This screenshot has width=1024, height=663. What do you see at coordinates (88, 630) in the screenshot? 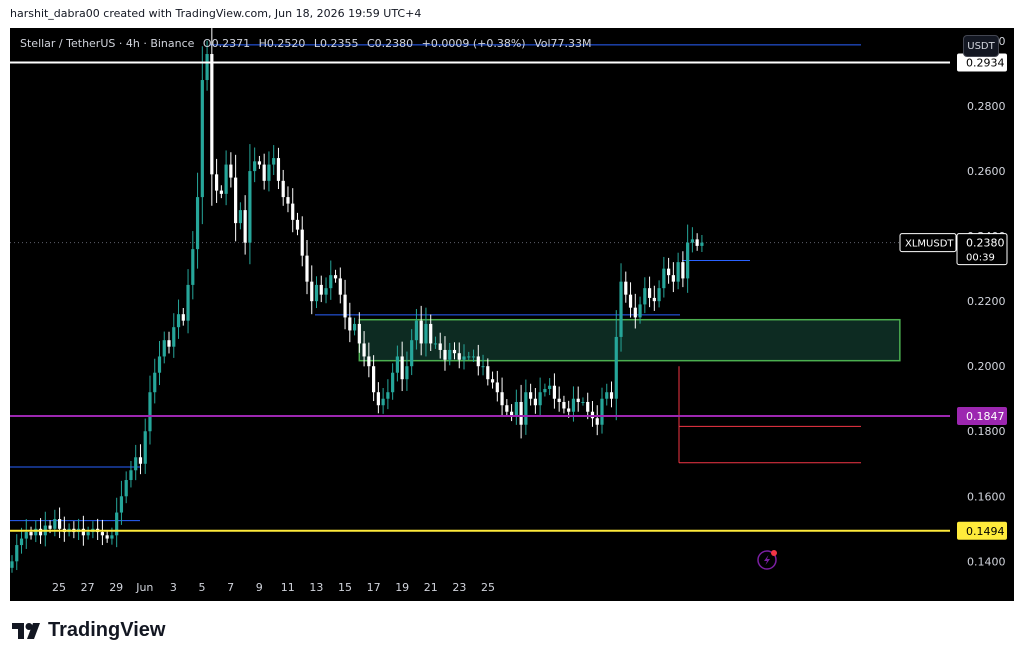
I see `tradingview-logo: TradingView` at bounding box center [88, 630].